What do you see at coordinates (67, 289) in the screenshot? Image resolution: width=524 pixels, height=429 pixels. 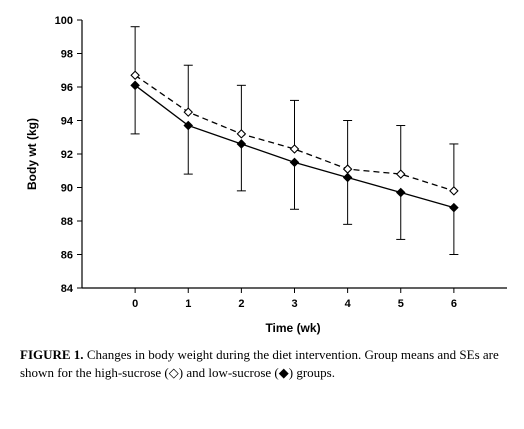 I see `y-tick-label: 84` at bounding box center [67, 289].